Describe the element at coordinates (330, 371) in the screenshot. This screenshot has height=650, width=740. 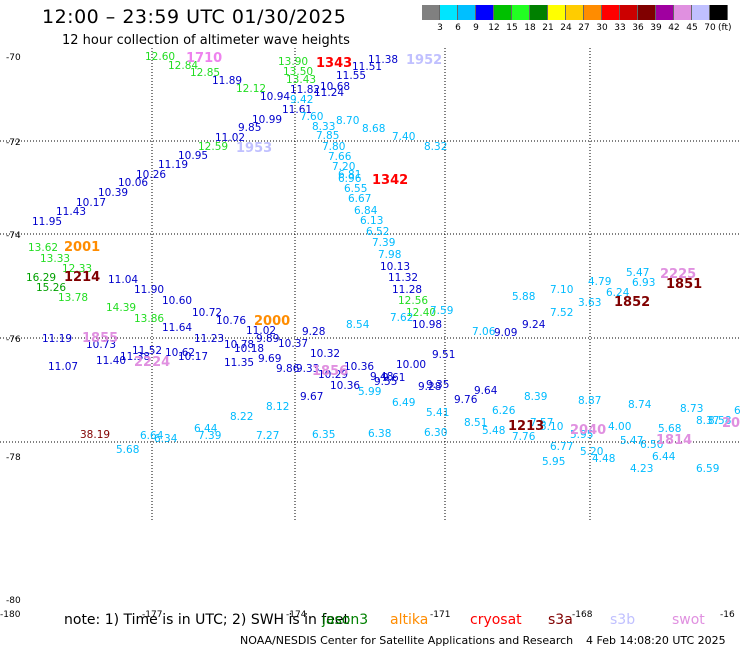
I see `pass-time-label: 1856` at that location.